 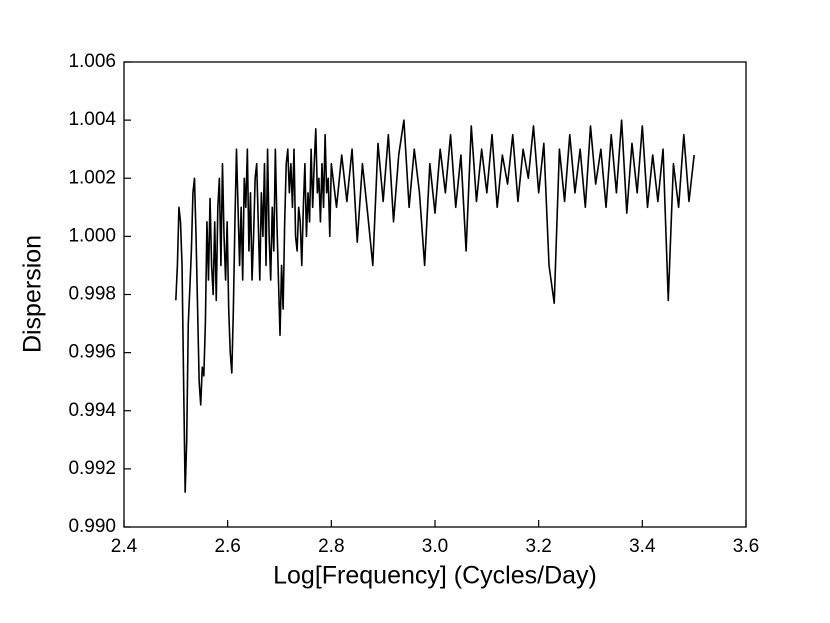 What do you see at coordinates (538, 546) in the screenshot?
I see `x-tick-label: 3.2` at bounding box center [538, 546].